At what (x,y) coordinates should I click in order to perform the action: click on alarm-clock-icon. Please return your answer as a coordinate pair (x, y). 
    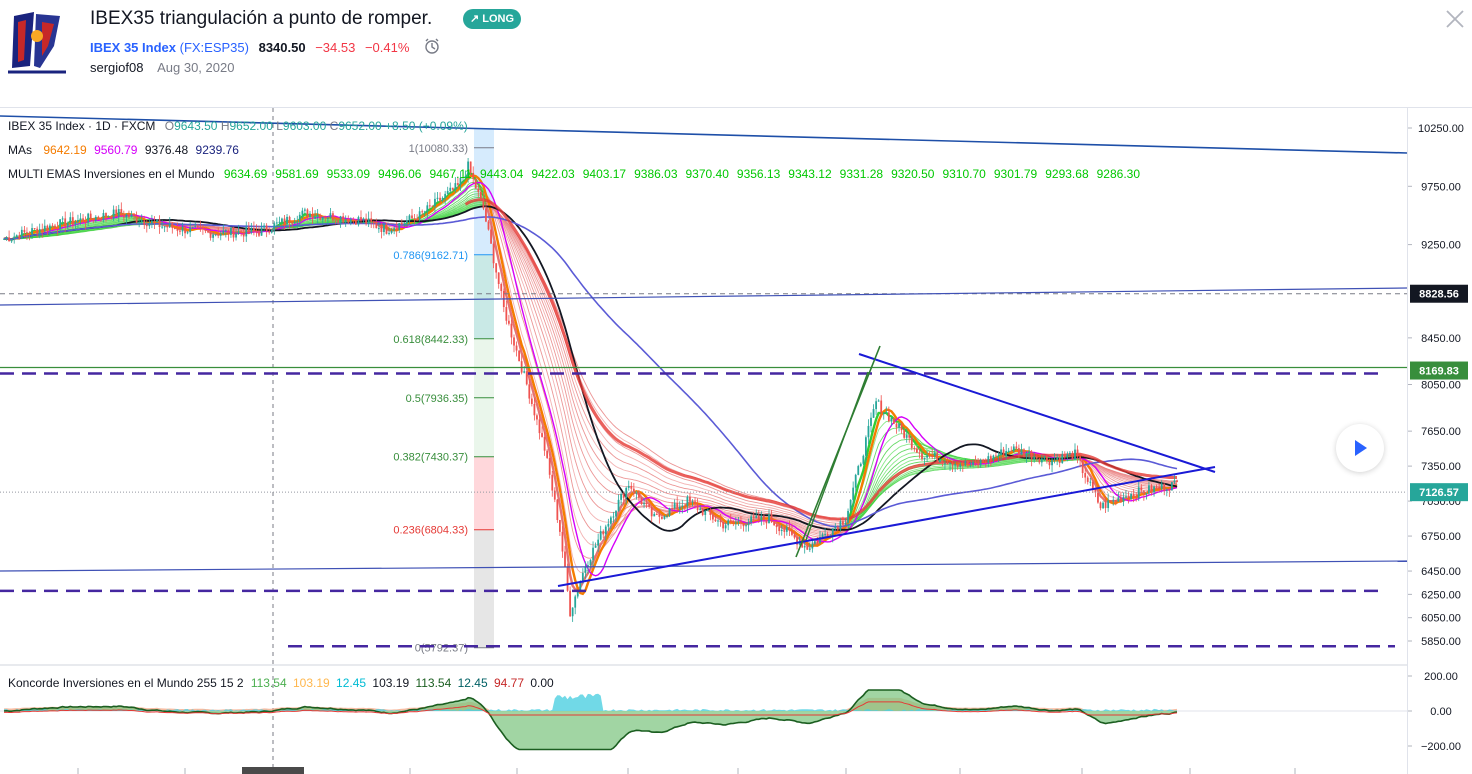
    Looking at the image, I should click on (432, 46).